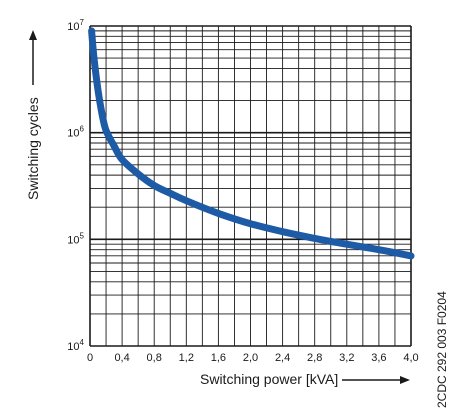 The image size is (452, 414). I want to click on x-tick-label: 2,8, so click(314, 358).